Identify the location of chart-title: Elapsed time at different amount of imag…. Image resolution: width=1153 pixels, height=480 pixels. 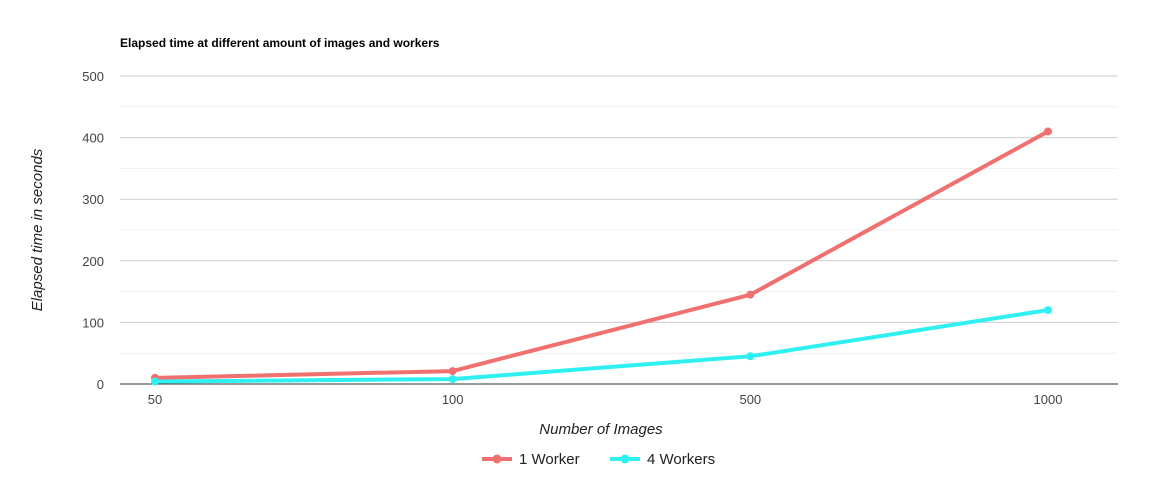
(280, 43).